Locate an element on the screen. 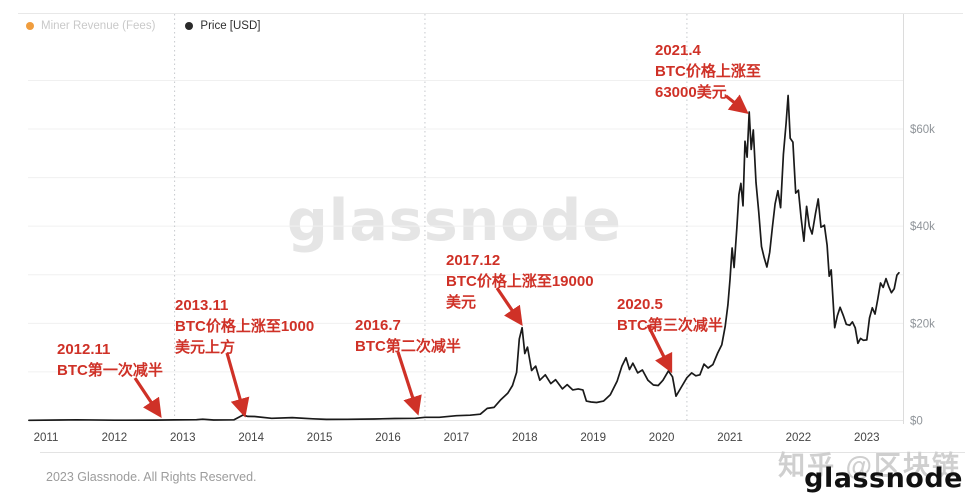 The width and height of the screenshot is (979, 500). glassnode-logo: glassnode is located at coordinates (883, 478).